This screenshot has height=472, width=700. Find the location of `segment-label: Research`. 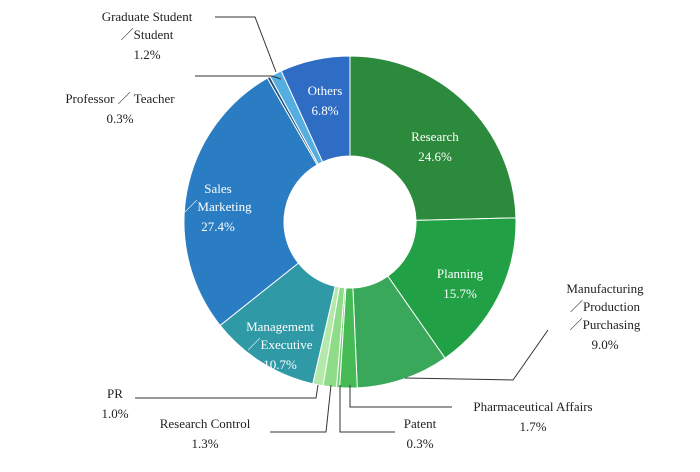

segment-label: Research is located at coordinates (435, 136).